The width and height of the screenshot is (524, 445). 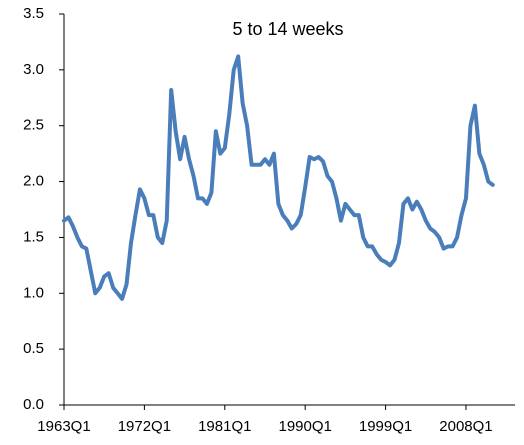 I want to click on y-tick-label: 0.5, so click(x=33, y=348).